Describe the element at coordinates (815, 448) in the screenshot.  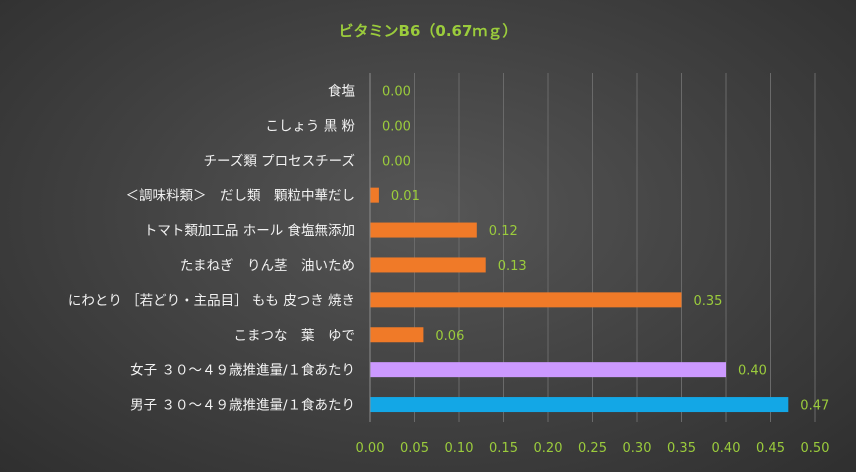
I see `x-tick-label: 0.50` at that location.